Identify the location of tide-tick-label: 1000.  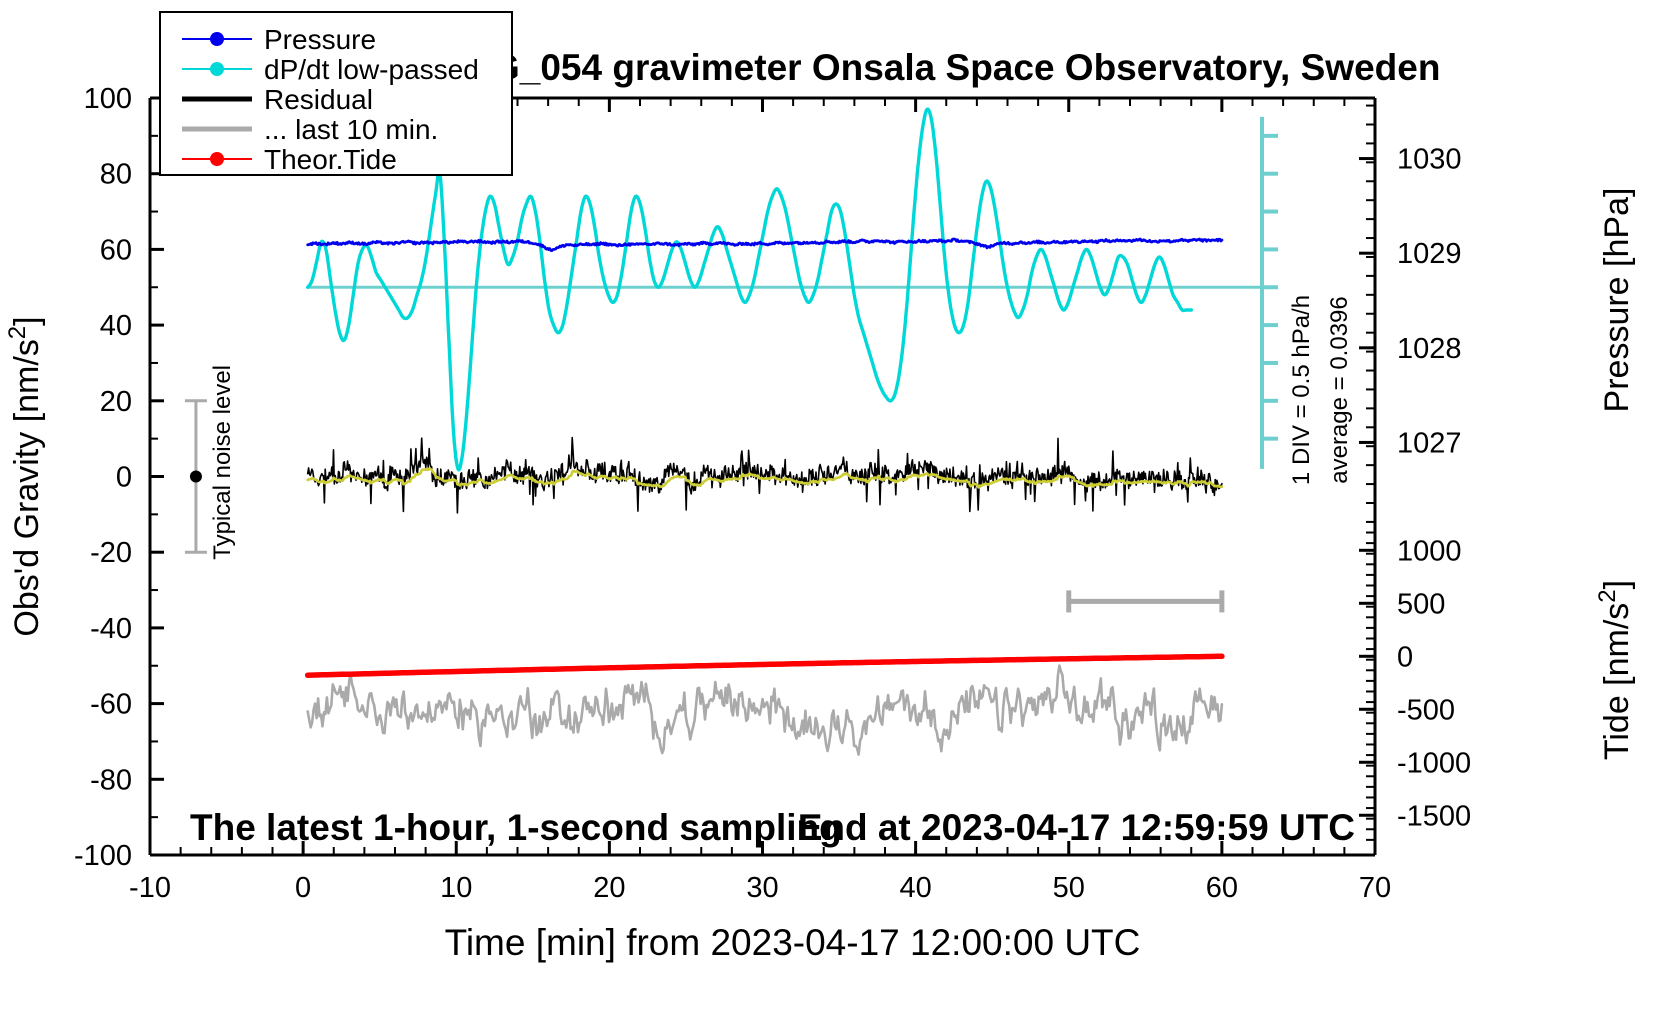
(1429, 551).